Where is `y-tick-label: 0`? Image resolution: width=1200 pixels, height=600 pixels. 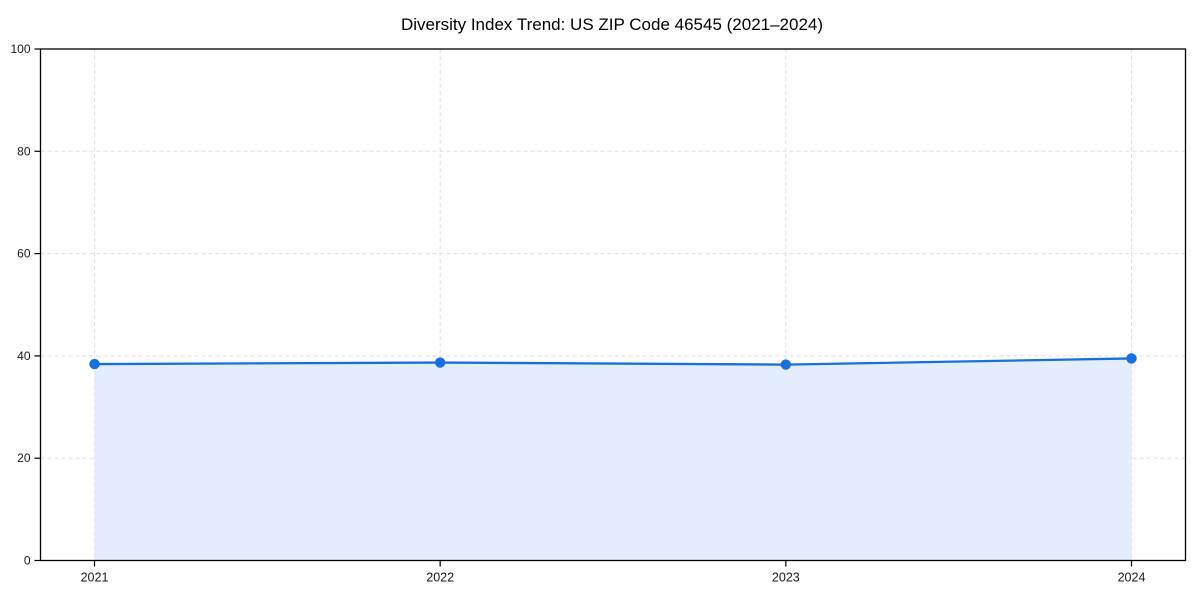
y-tick-label: 0 is located at coordinates (27, 560).